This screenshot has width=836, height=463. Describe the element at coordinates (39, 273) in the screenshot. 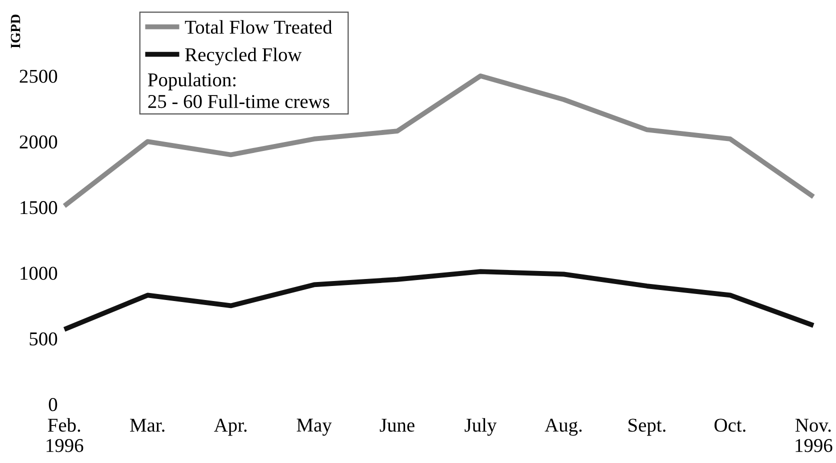

I see `y-tick-label: 1000` at that location.